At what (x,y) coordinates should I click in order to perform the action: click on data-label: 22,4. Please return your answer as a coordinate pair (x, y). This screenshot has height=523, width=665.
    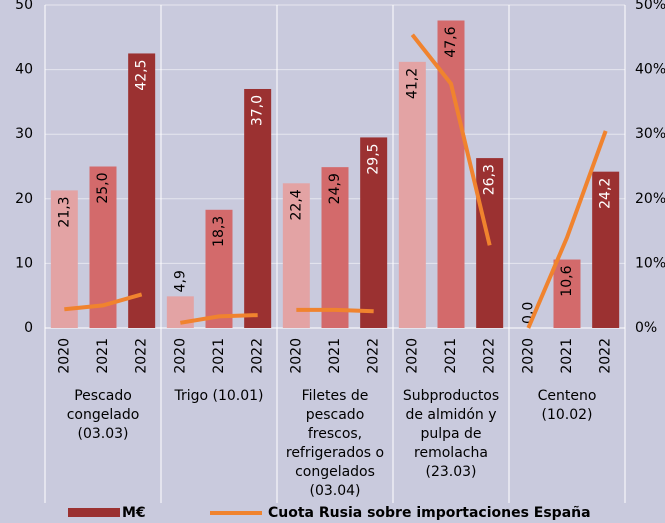
    Looking at the image, I should click on (296, 204).